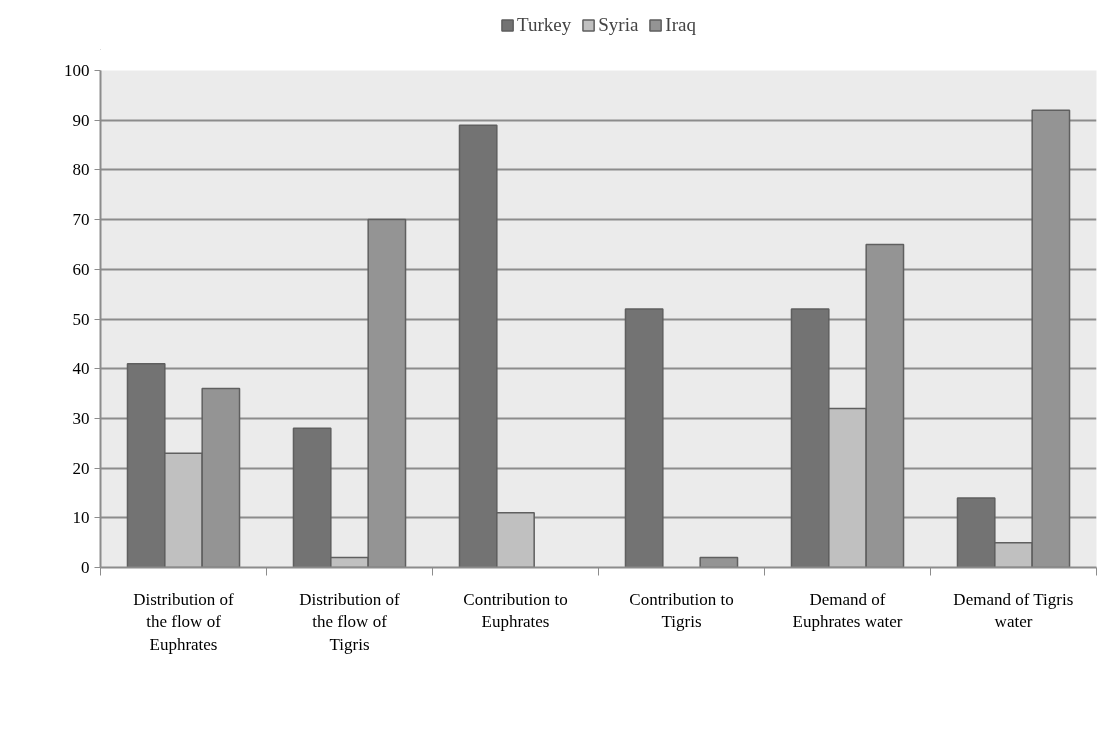 The image size is (1118, 729). I want to click on x-tick-label: Contribution to Tigris, so click(681, 610).